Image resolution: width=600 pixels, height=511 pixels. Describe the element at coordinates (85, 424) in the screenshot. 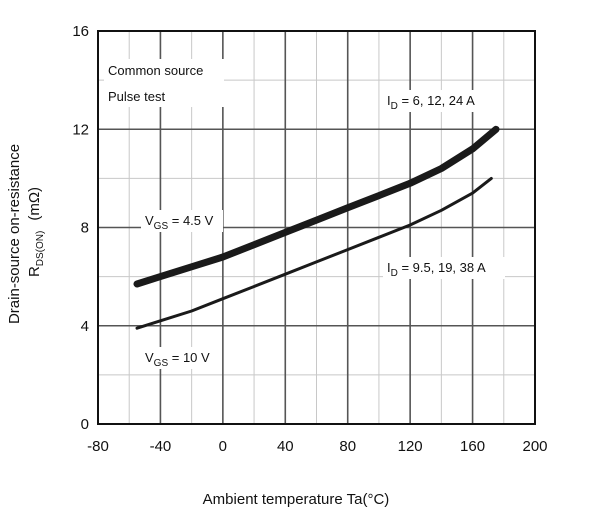

I see `y-tick-label: 0` at that location.